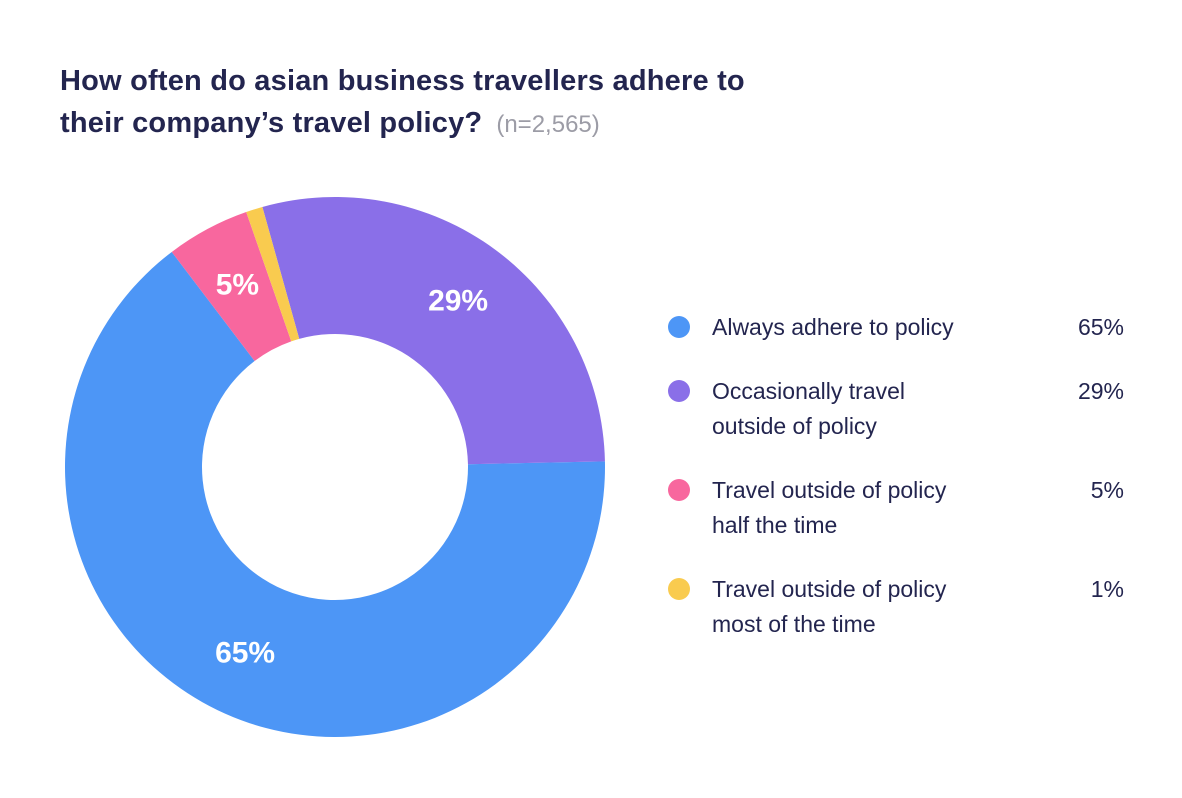  I want to click on chart-title-line2: their company’s travel policy? (n=2,565), so click(510, 124).